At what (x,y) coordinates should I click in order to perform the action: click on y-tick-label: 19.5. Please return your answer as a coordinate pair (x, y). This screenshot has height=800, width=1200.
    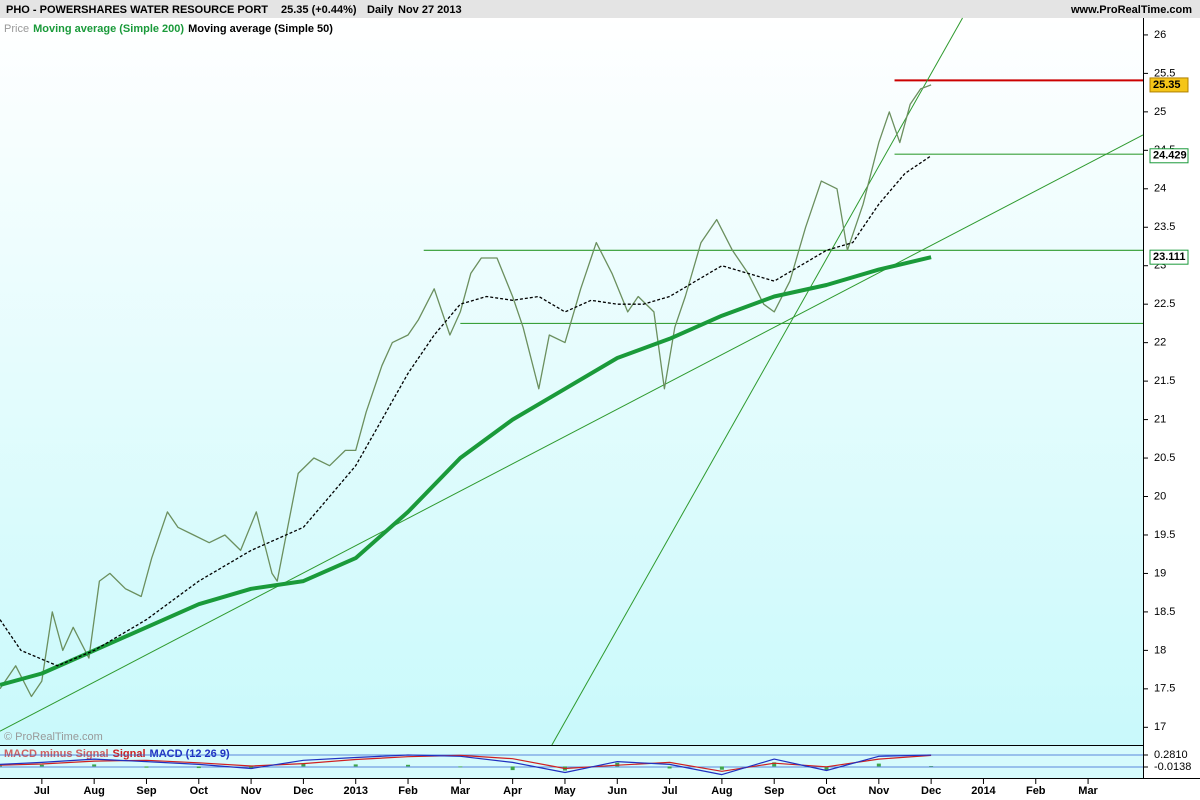
    Looking at the image, I should click on (1164, 535).